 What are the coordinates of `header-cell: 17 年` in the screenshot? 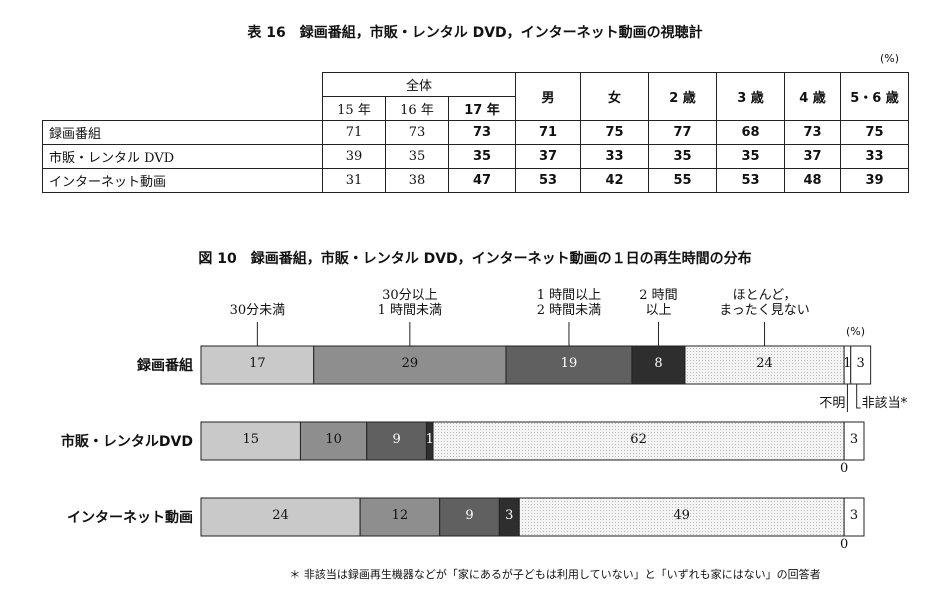 It's located at (482, 108).